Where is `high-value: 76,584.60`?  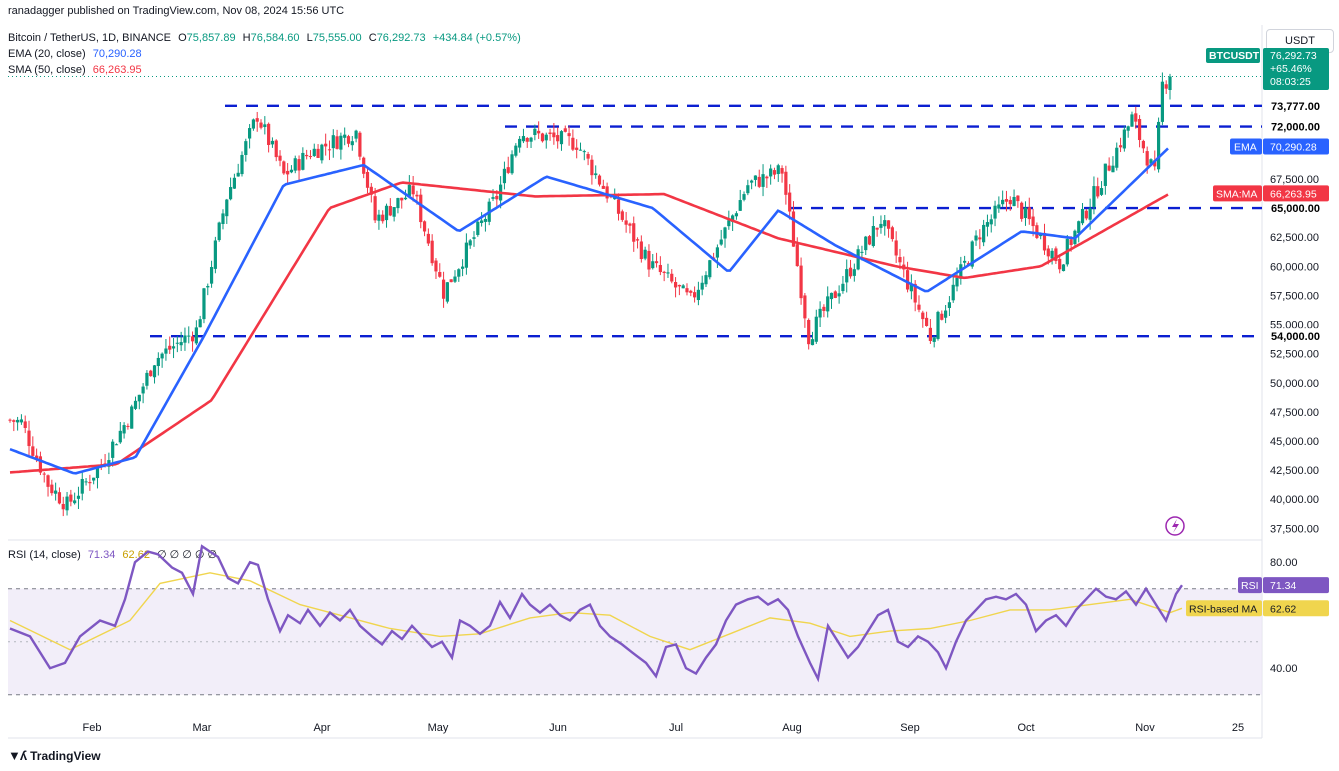 high-value: 76,584.60 is located at coordinates (275, 38).